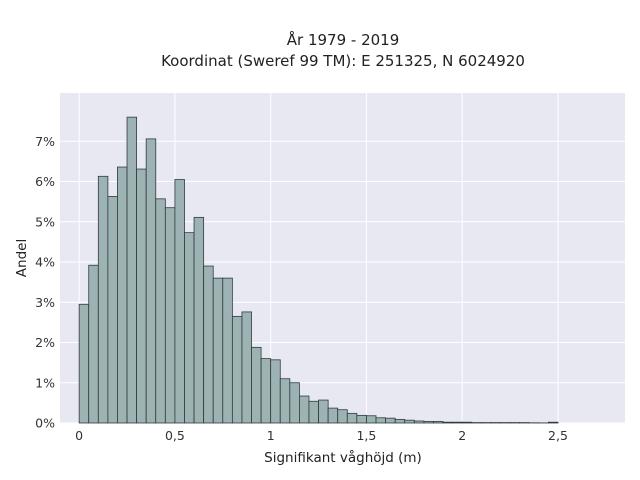 This screenshot has height=480, width=640. I want to click on y-tick-label: 7%, so click(45, 141).